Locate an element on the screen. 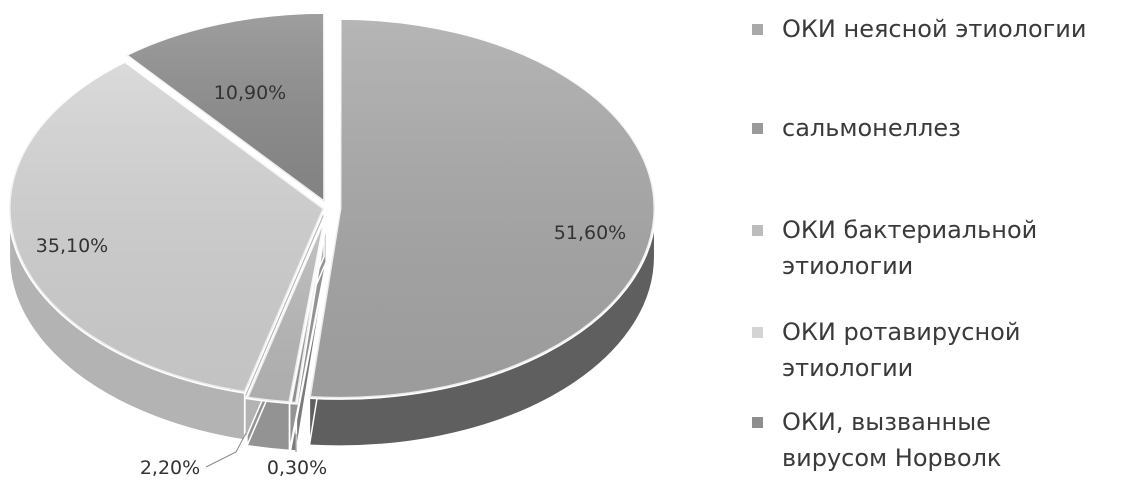  data-label-oki-bacterial: 2,20% is located at coordinates (170, 468).